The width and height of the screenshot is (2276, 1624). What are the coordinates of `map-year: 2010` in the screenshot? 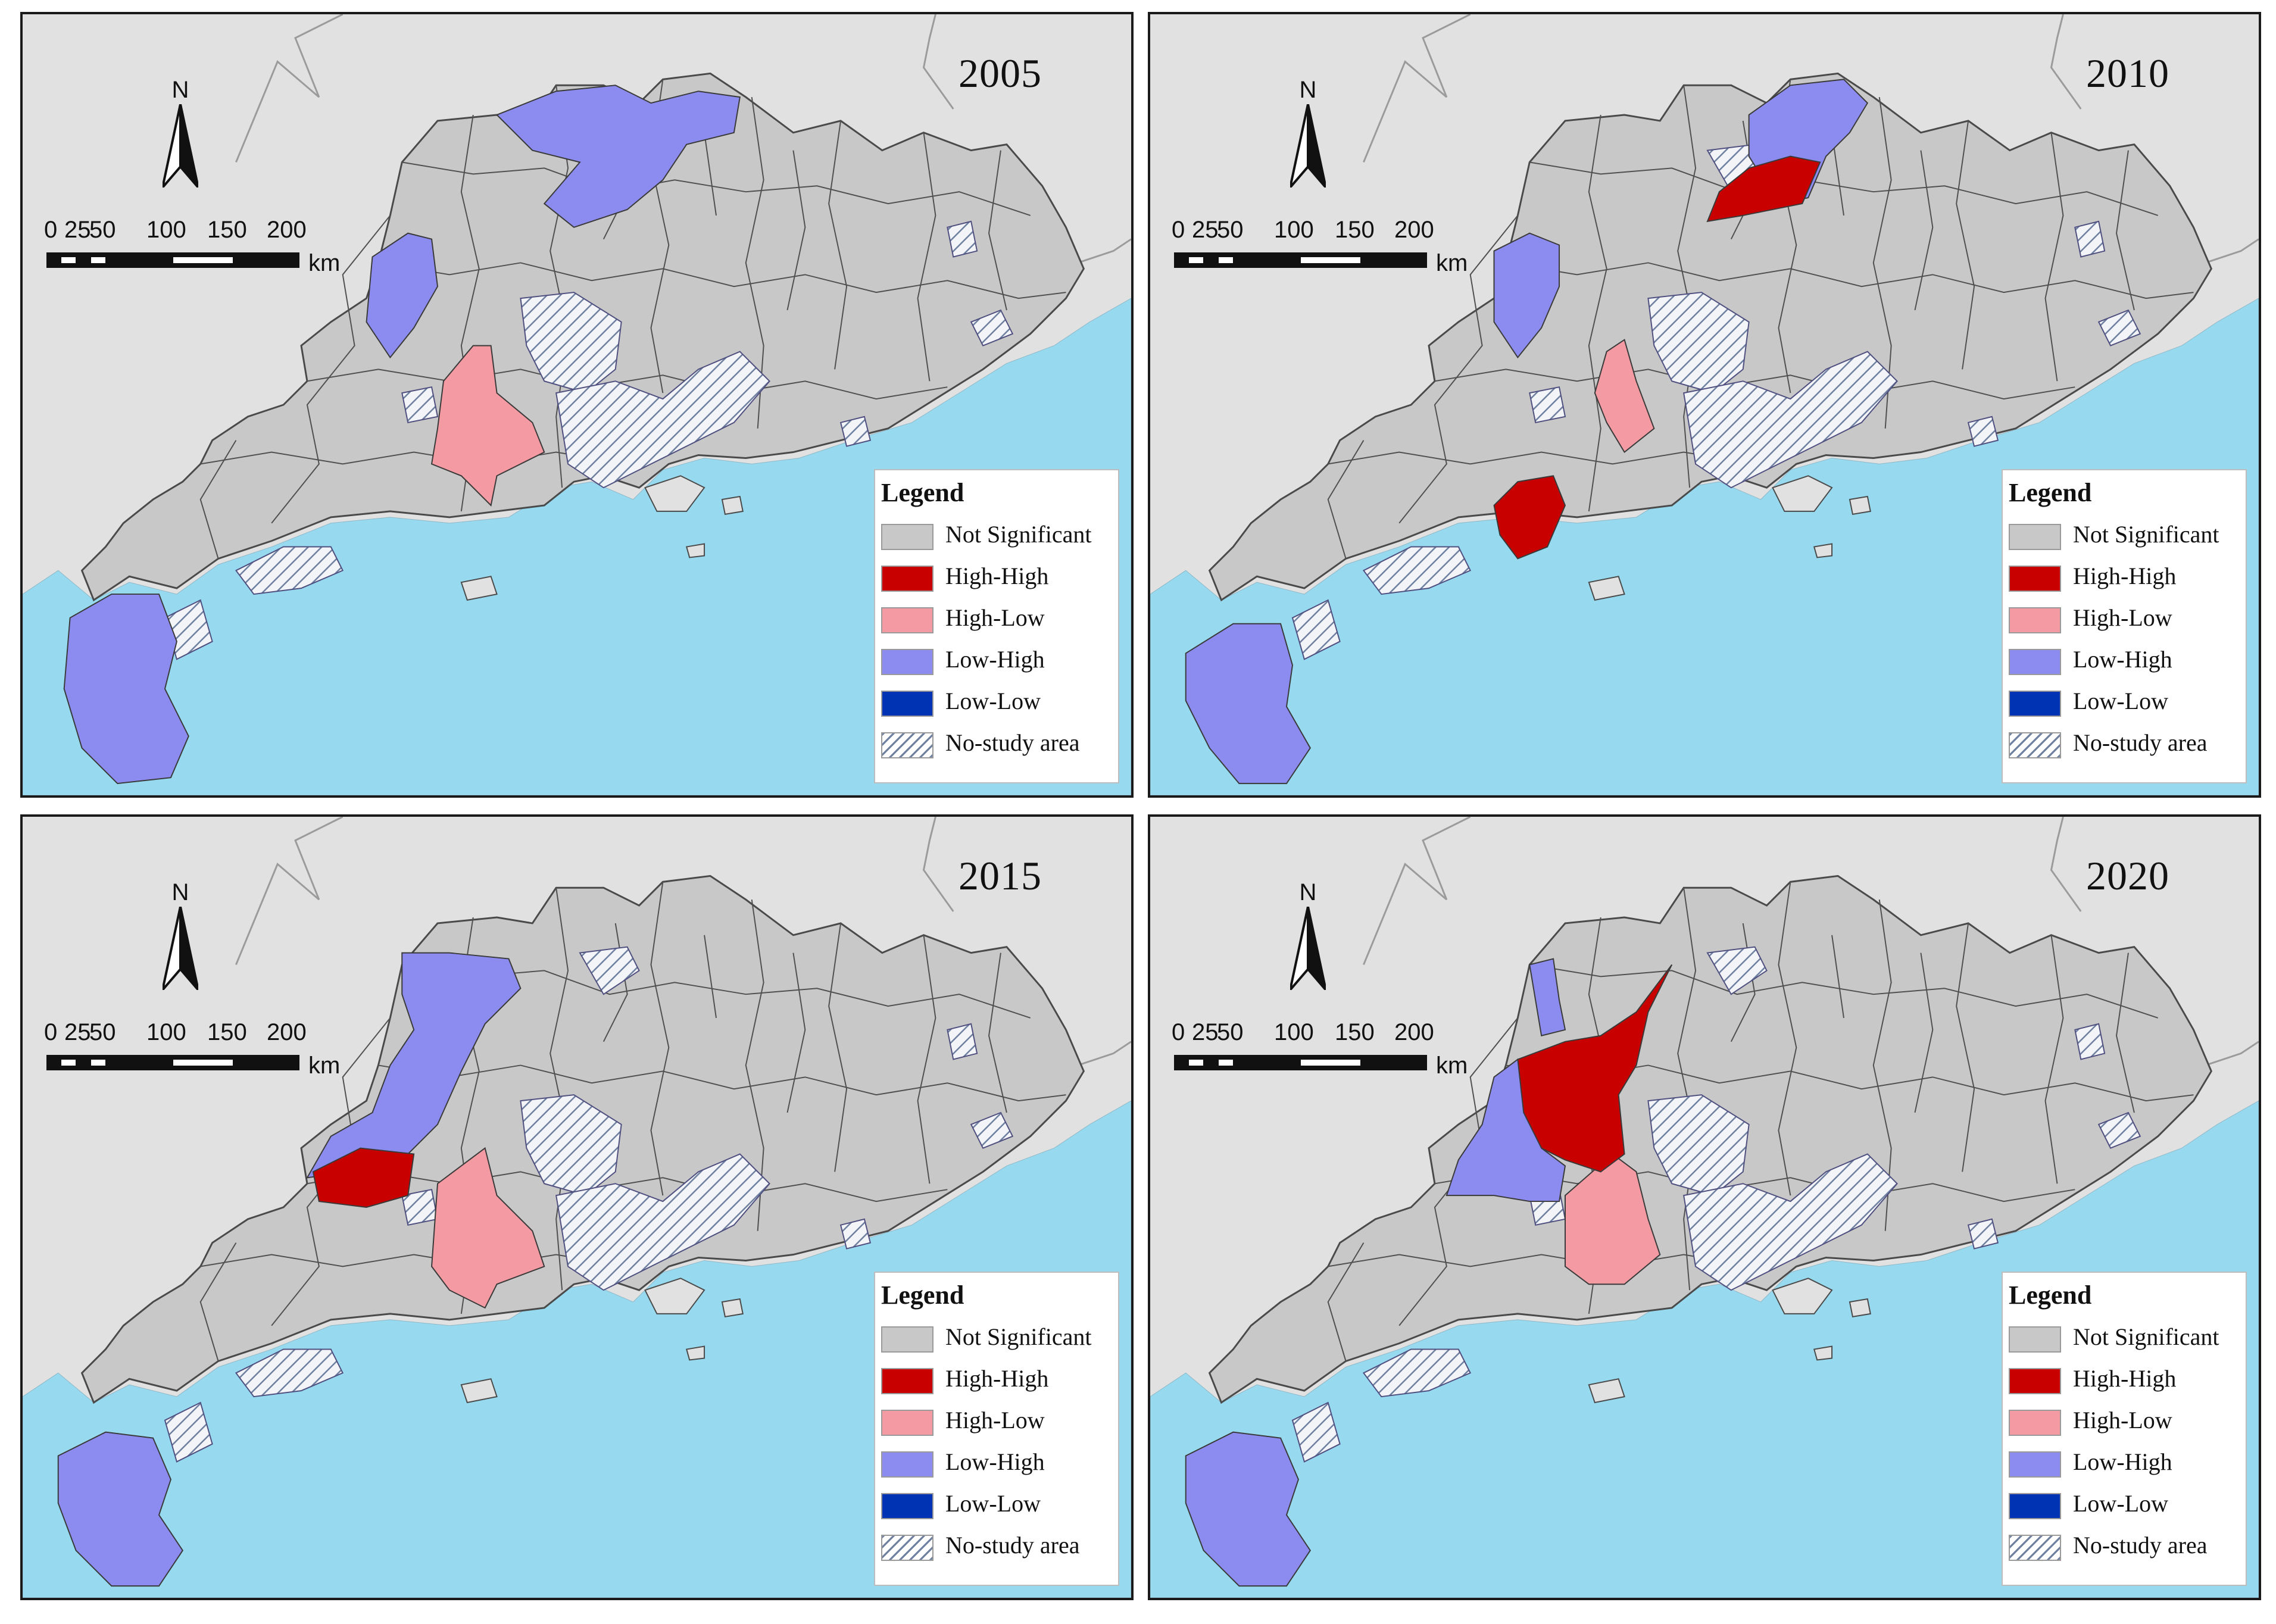 It's located at (2127, 73).